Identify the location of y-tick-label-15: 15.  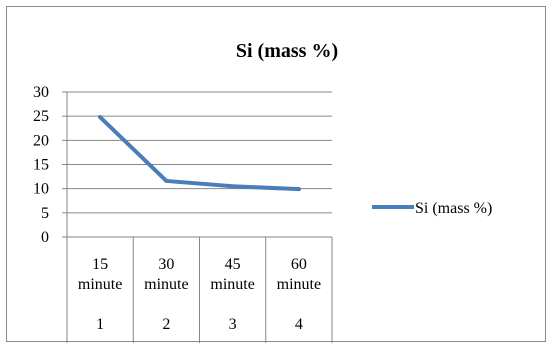
(41, 165).